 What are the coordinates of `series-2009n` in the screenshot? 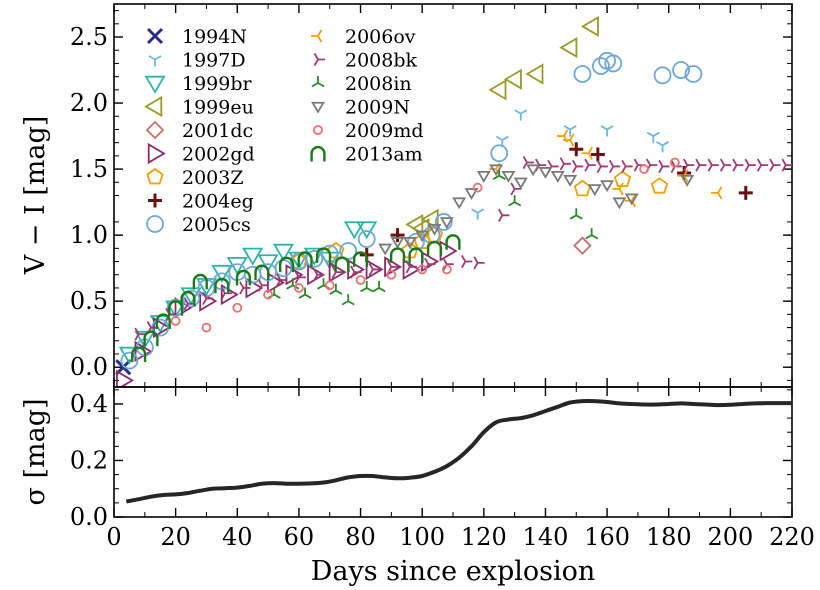 It's located at (536, 210).